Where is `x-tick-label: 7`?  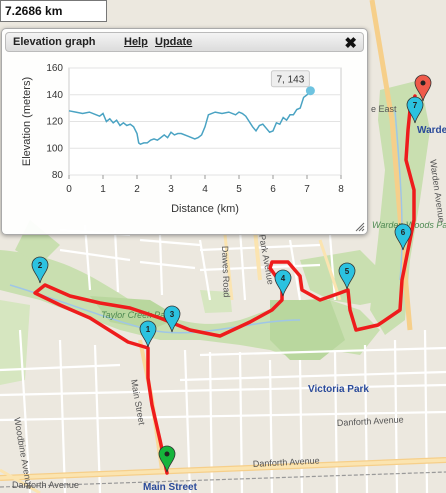 x-tick-label: 7 is located at coordinates (307, 189).